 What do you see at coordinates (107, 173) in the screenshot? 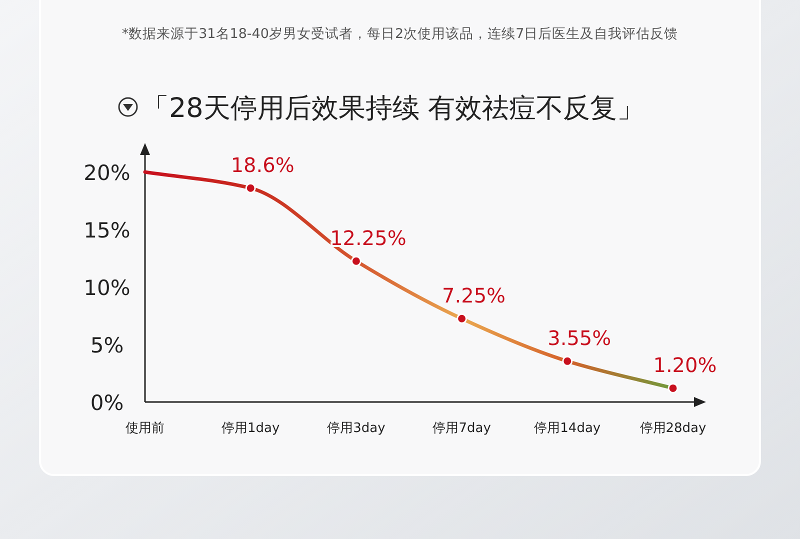
I see `y-tick-label: 20%` at bounding box center [107, 173].